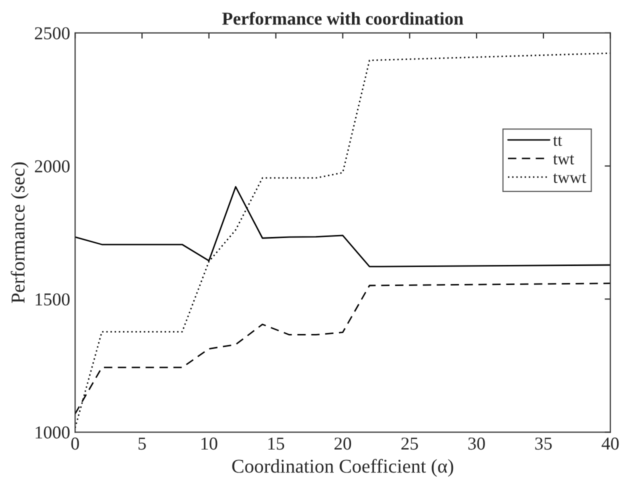 The width and height of the screenshot is (626, 499). Describe the element at coordinates (142, 444) in the screenshot. I see `x-tick-label: 5` at that location.